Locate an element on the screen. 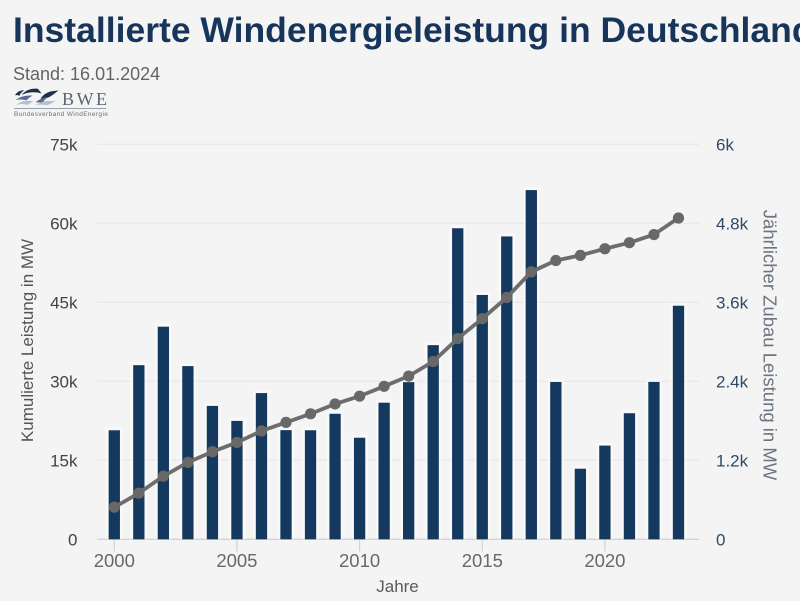  svg-text: 2010 is located at coordinates (359, 560).